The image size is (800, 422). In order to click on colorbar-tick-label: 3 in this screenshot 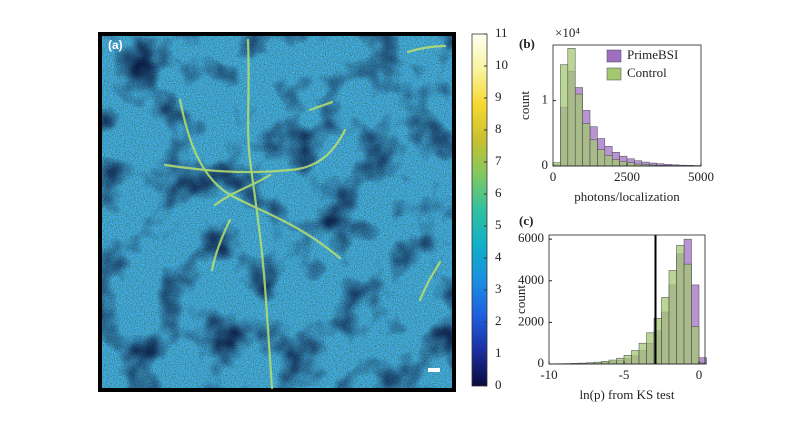, I will do `click(498, 288)`.